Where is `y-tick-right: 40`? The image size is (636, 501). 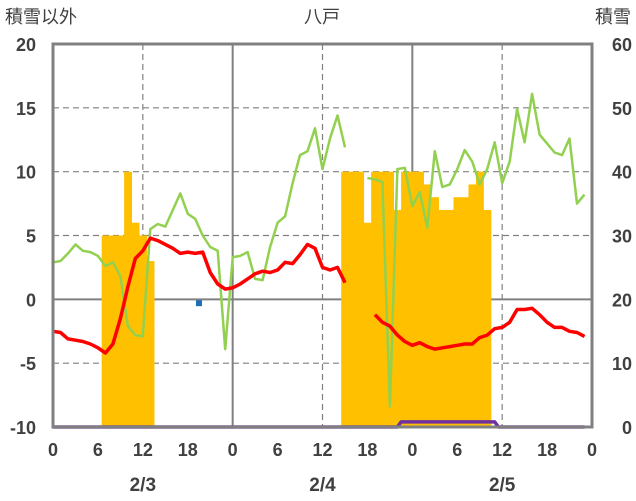
y-tick-right: 40 is located at coordinates (622, 173).